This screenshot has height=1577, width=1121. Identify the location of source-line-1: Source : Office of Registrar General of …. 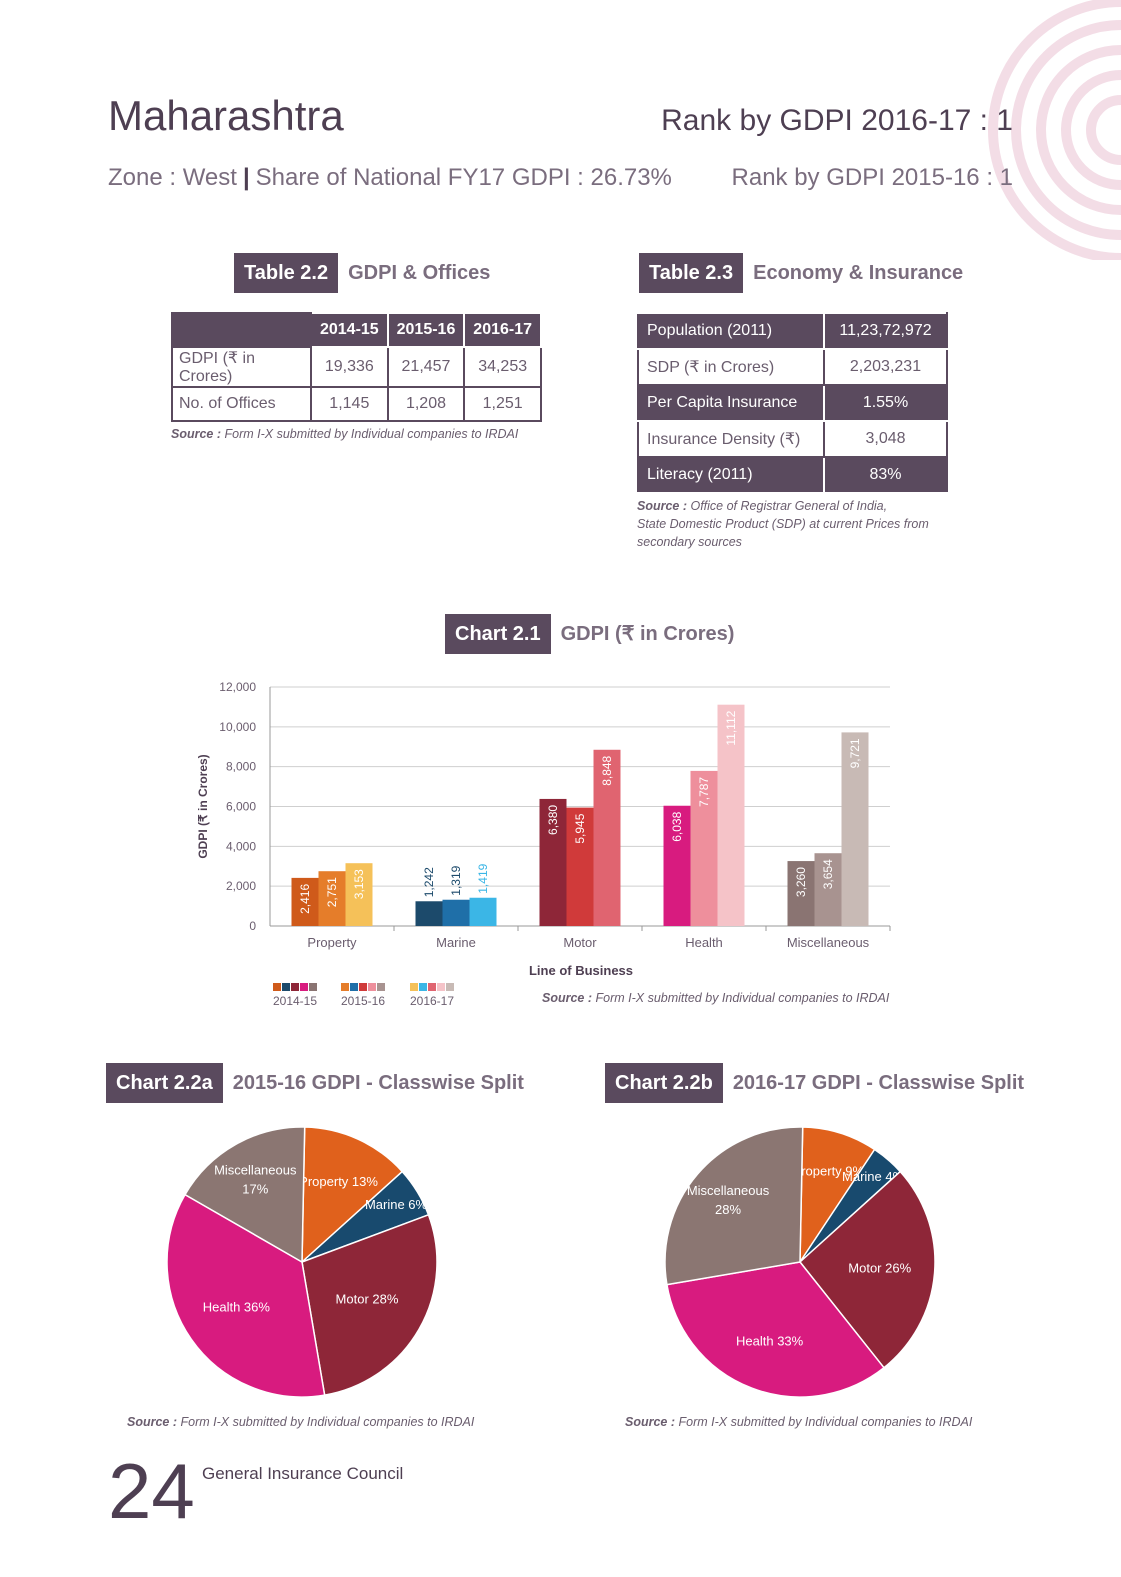
(783, 506).